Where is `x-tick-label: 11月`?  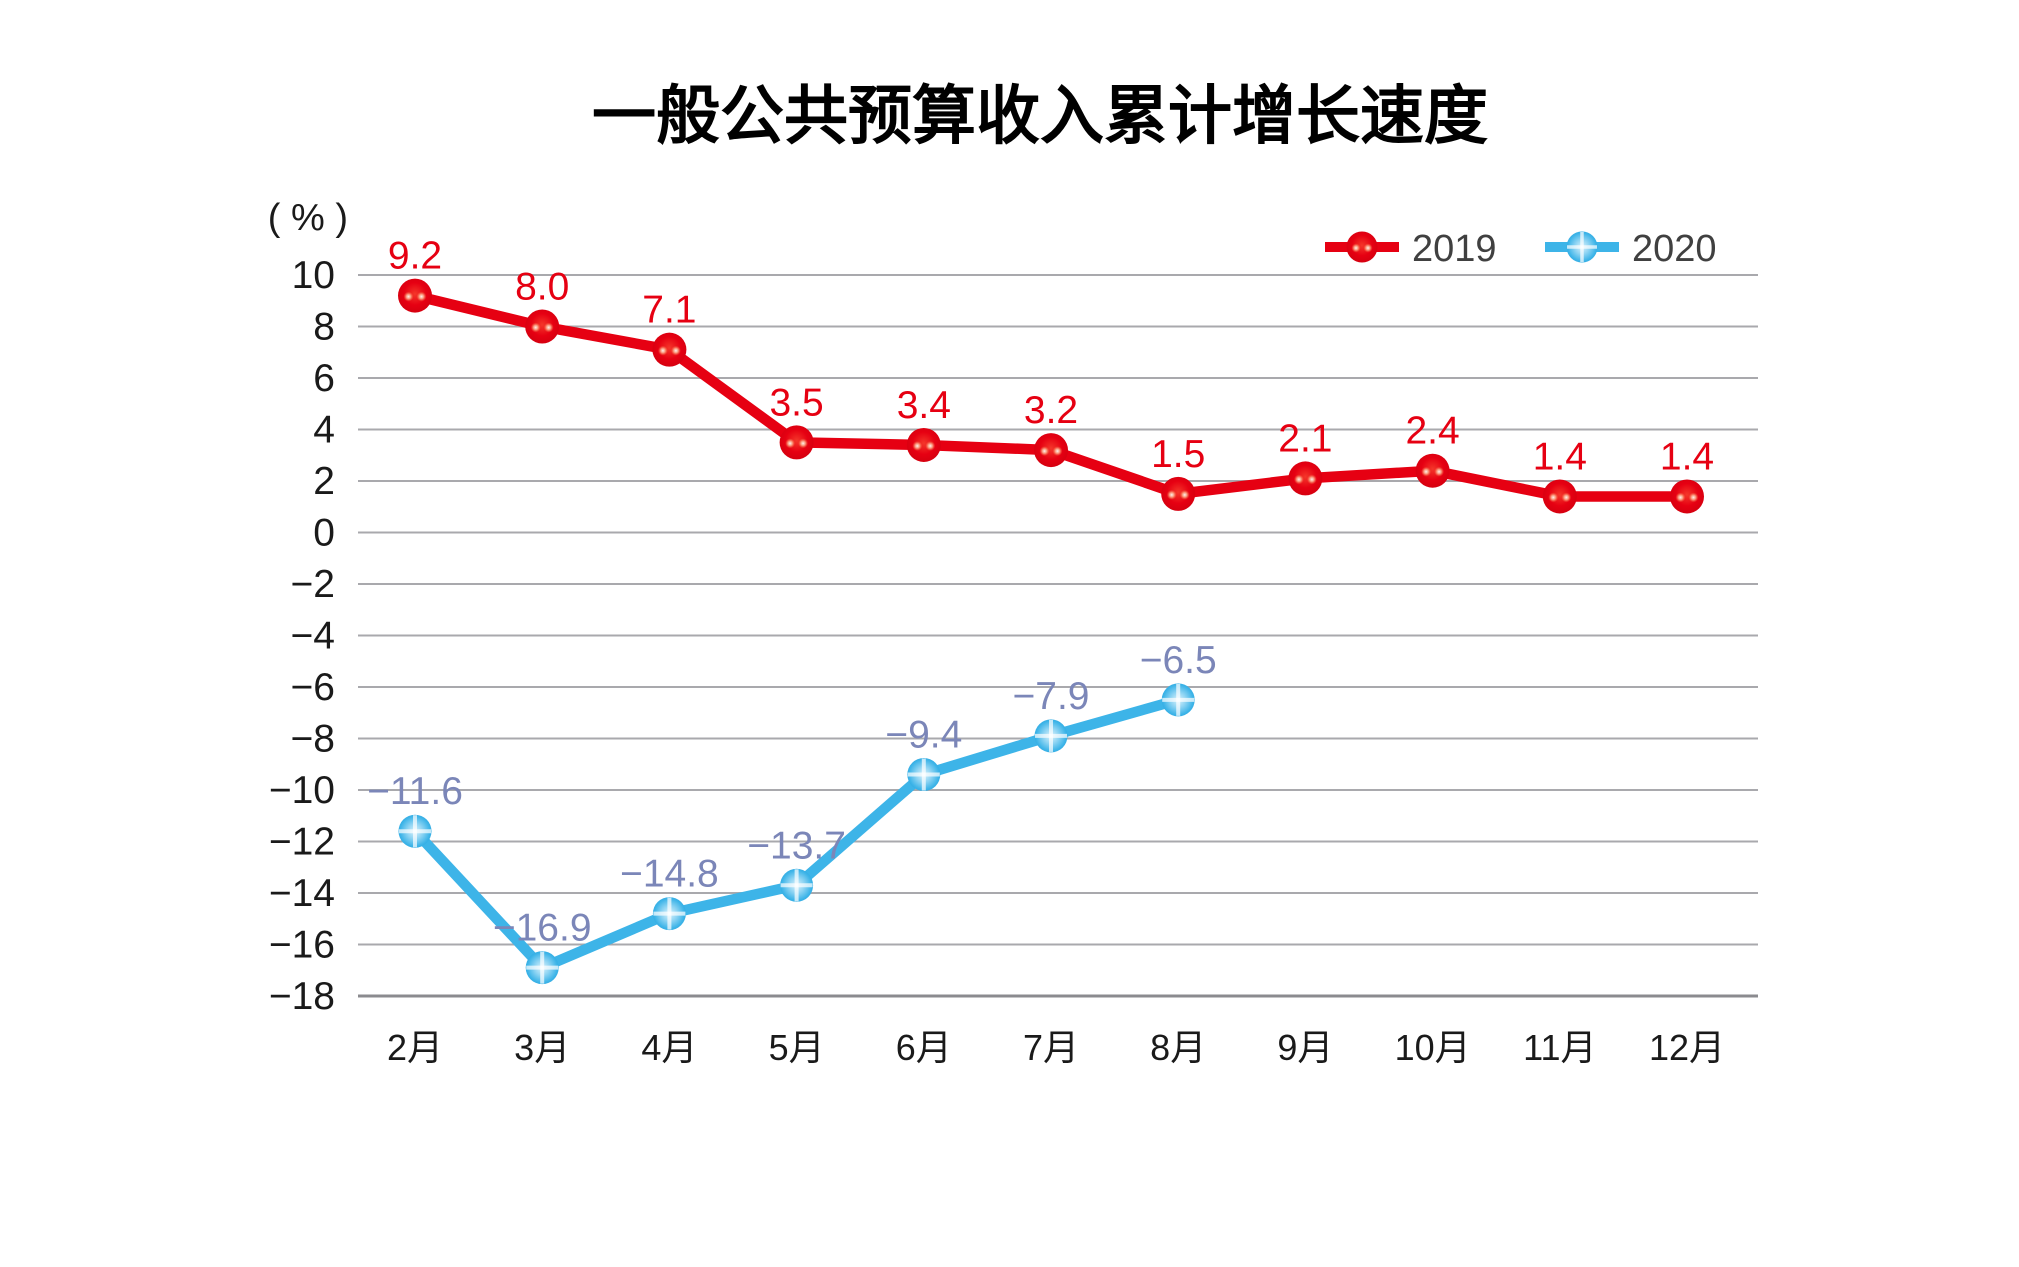 x-tick-label: 11月 is located at coordinates (1559, 1047).